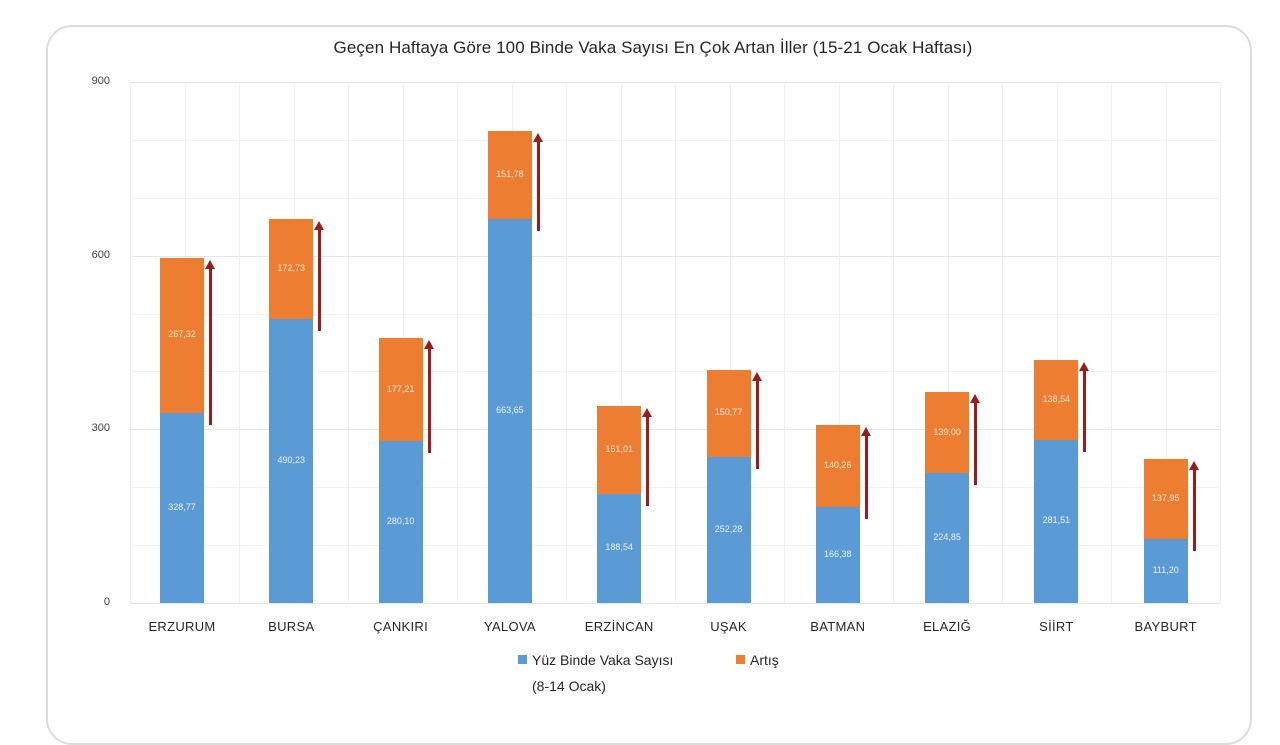 Image resolution: width=1280 pixels, height=745 pixels. I want to click on bar-segment-increase: 151,78, so click(509, 174).